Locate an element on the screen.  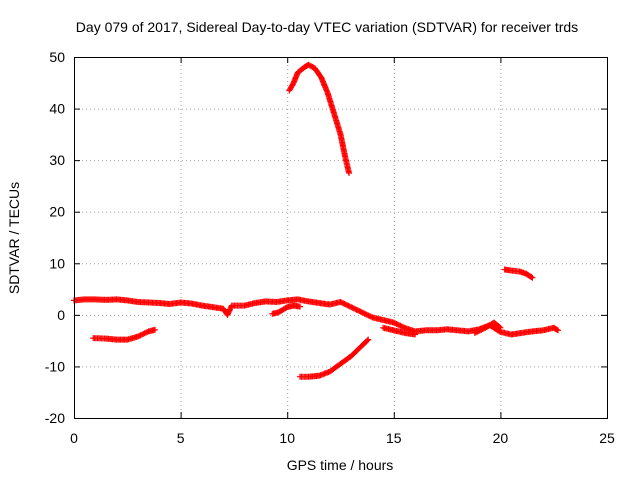
x-tick-label: 0 is located at coordinates (74, 438).